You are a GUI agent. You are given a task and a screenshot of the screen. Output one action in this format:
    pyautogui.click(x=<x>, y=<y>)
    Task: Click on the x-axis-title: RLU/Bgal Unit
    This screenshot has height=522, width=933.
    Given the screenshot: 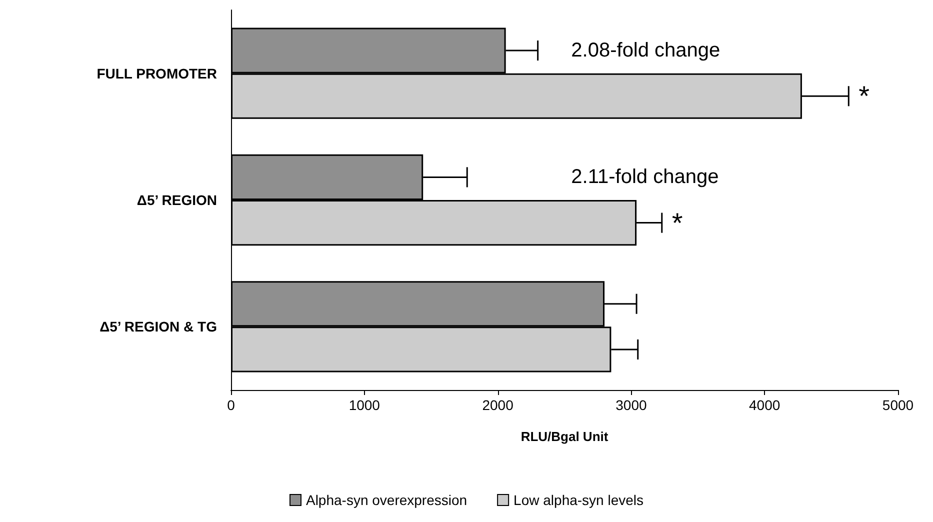 What is the action you would take?
    pyautogui.click(x=564, y=436)
    